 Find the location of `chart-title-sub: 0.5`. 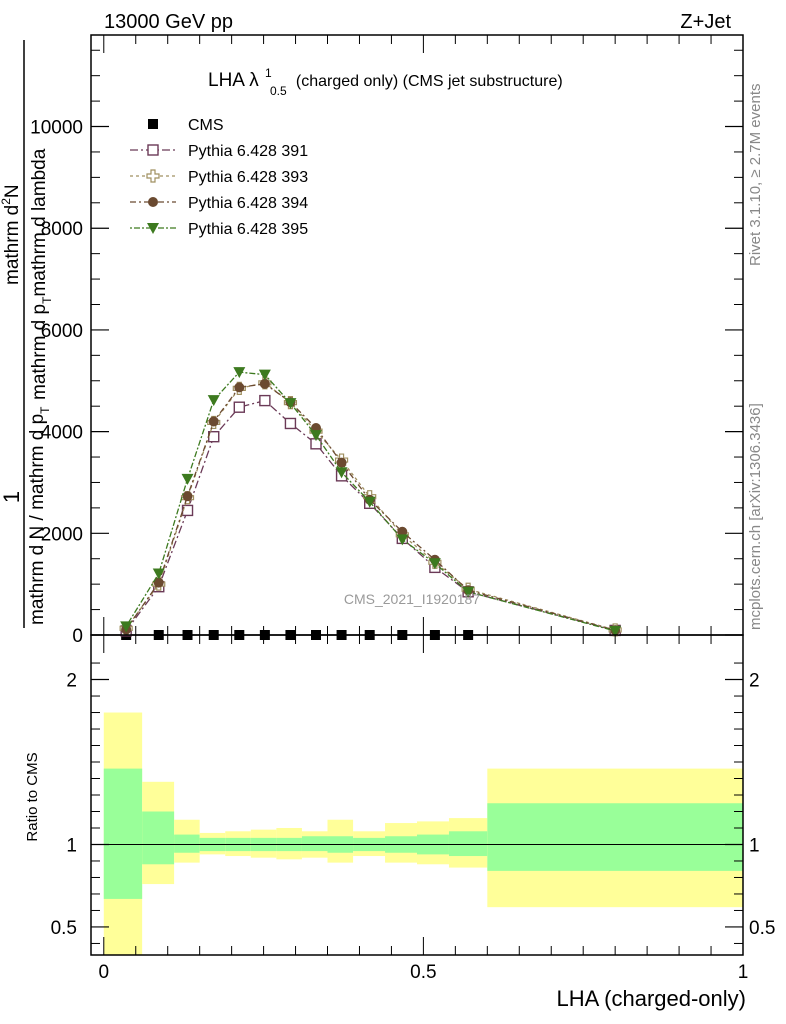

chart-title-sub: 0.5 is located at coordinates (278, 91).